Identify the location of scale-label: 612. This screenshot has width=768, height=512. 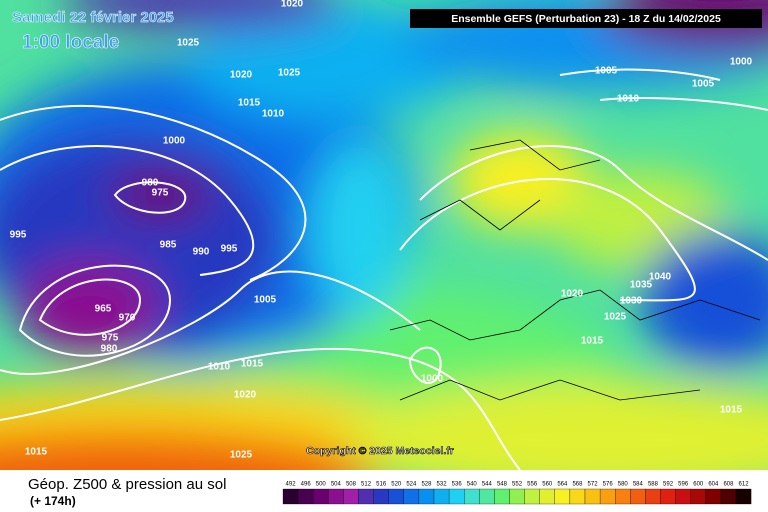
(744, 485).